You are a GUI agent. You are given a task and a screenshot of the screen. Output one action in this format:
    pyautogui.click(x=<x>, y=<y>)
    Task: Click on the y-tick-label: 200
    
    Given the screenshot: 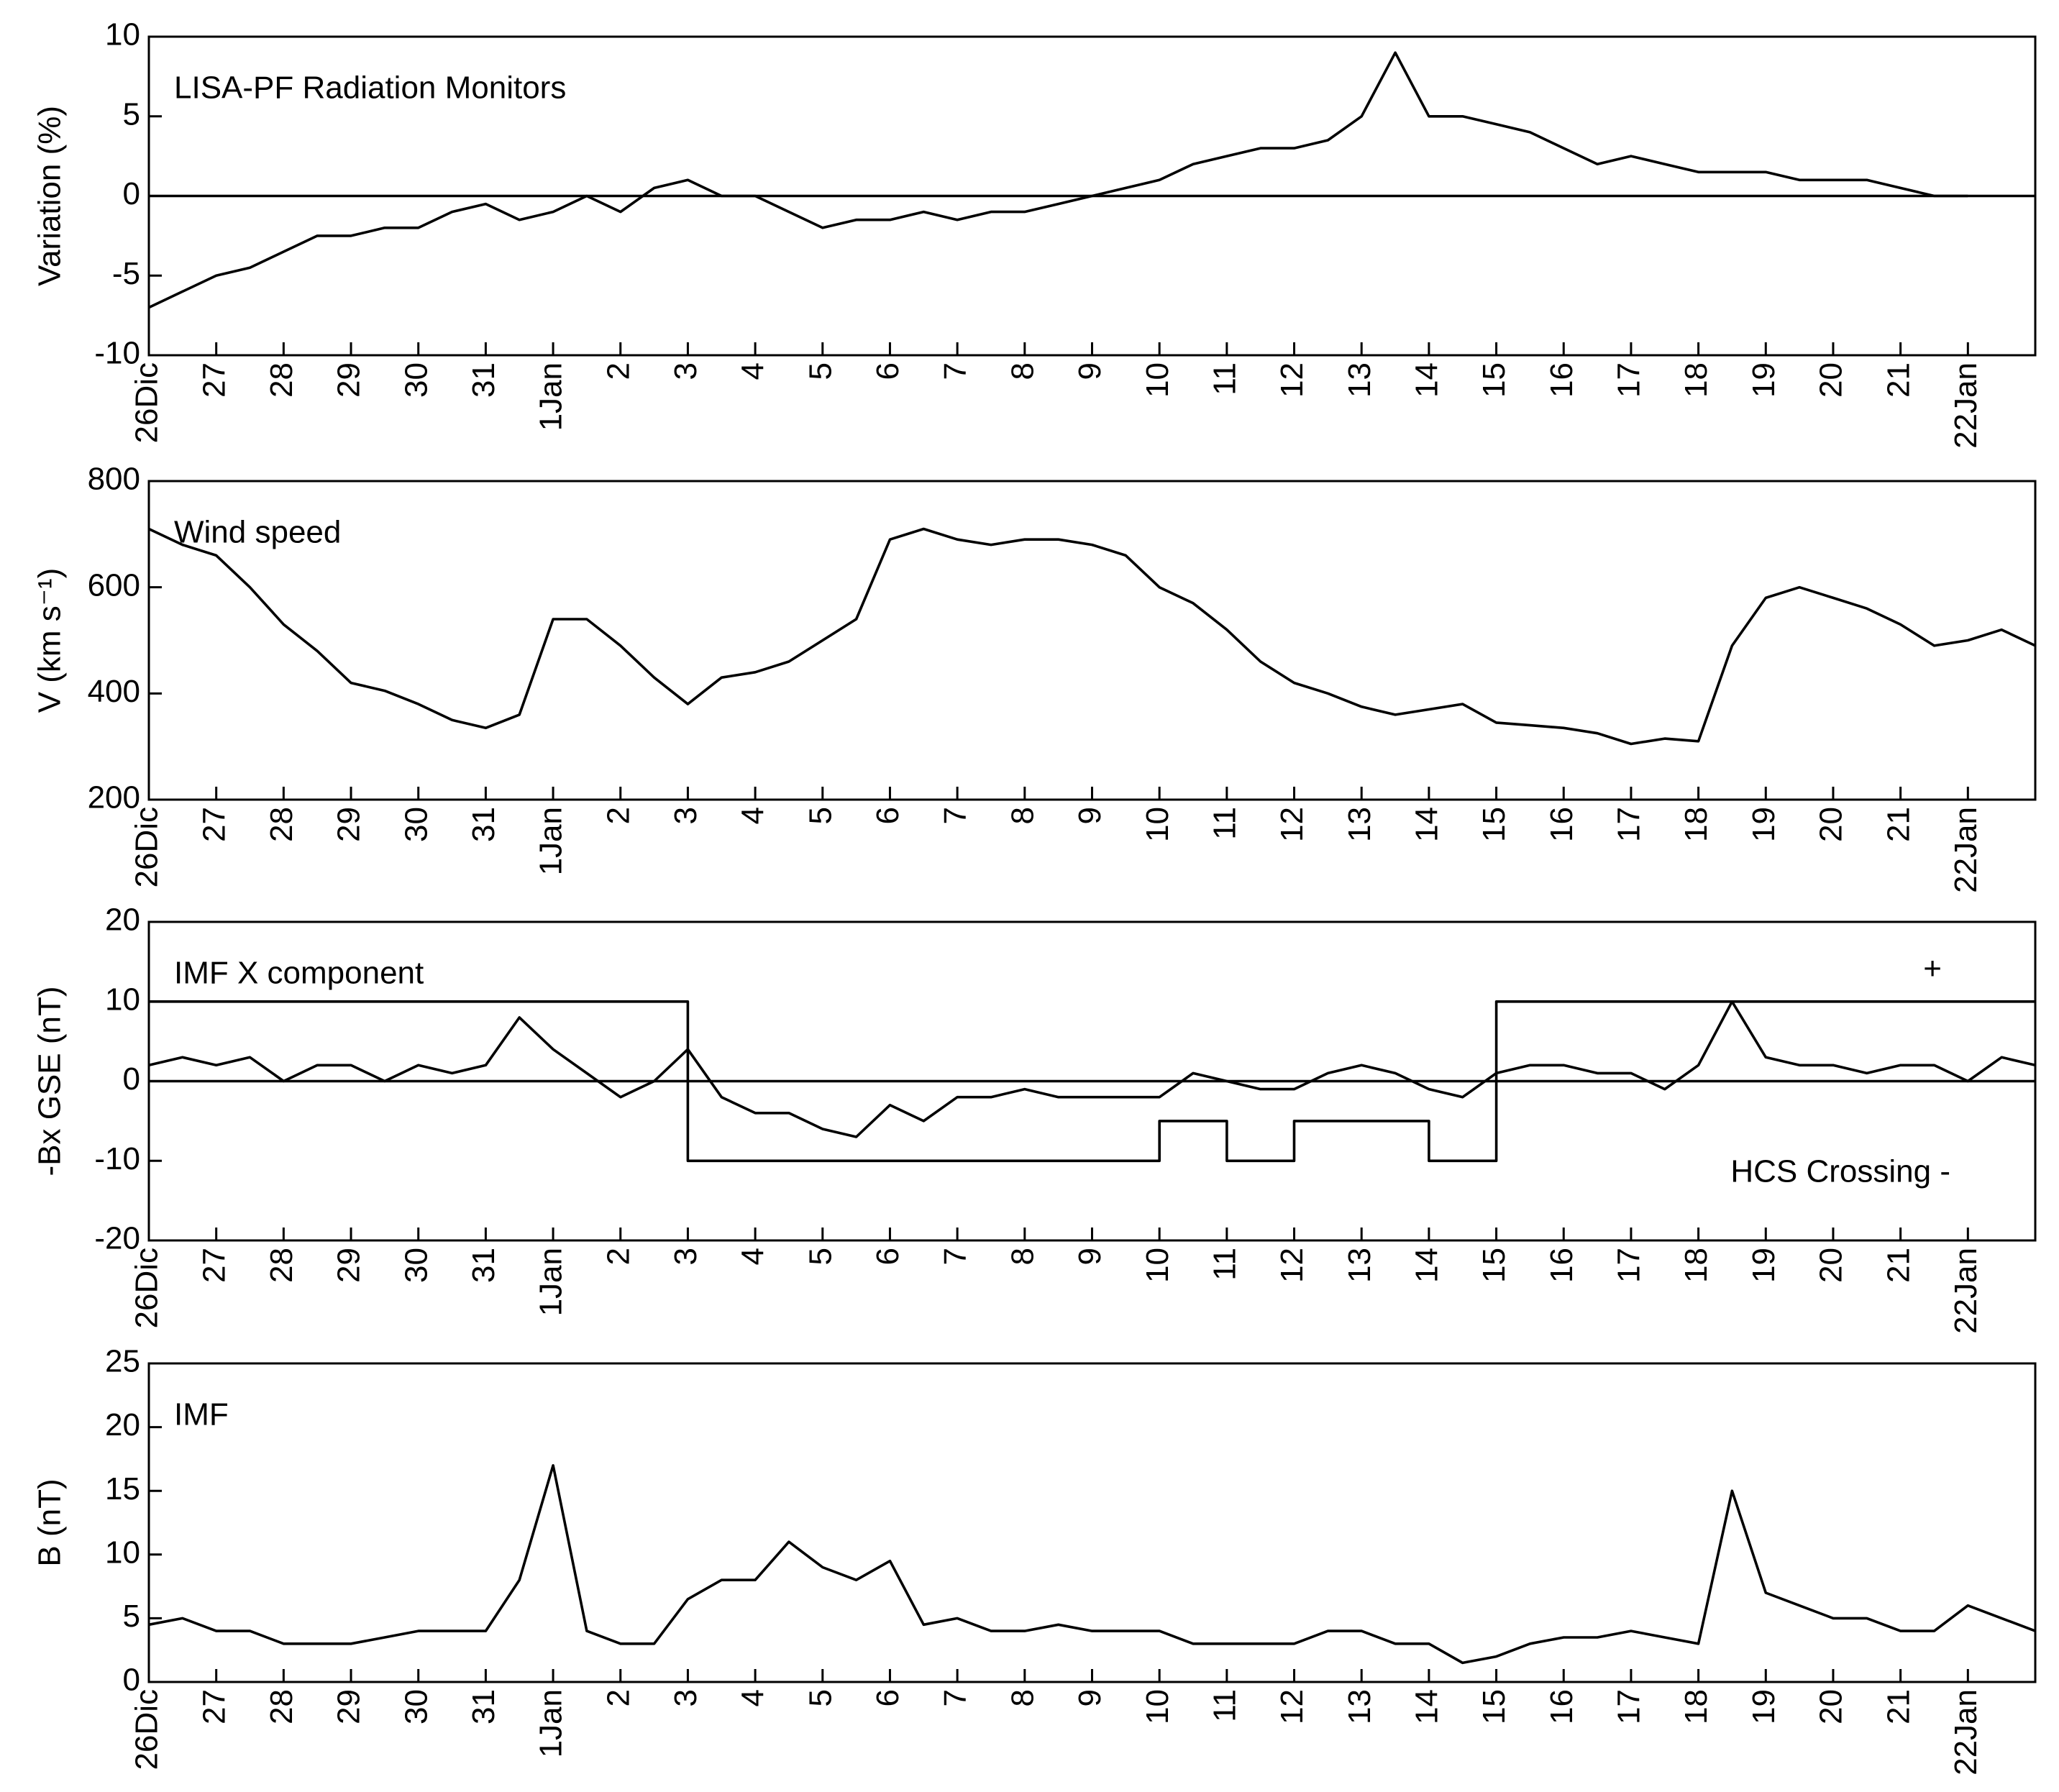 What is the action you would take?
    pyautogui.click(x=114, y=797)
    